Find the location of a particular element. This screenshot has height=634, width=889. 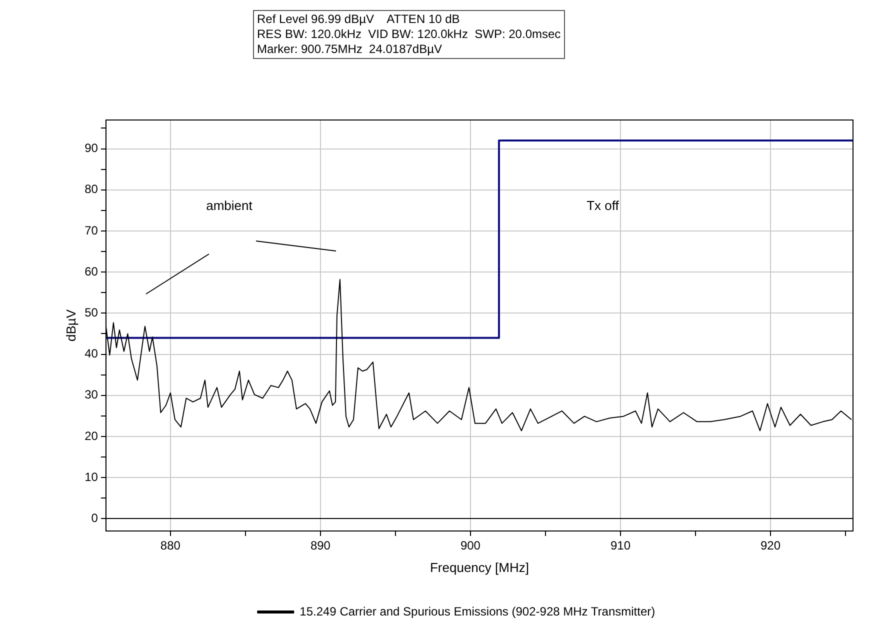

y-tick-label: 0 is located at coordinates (94, 517).